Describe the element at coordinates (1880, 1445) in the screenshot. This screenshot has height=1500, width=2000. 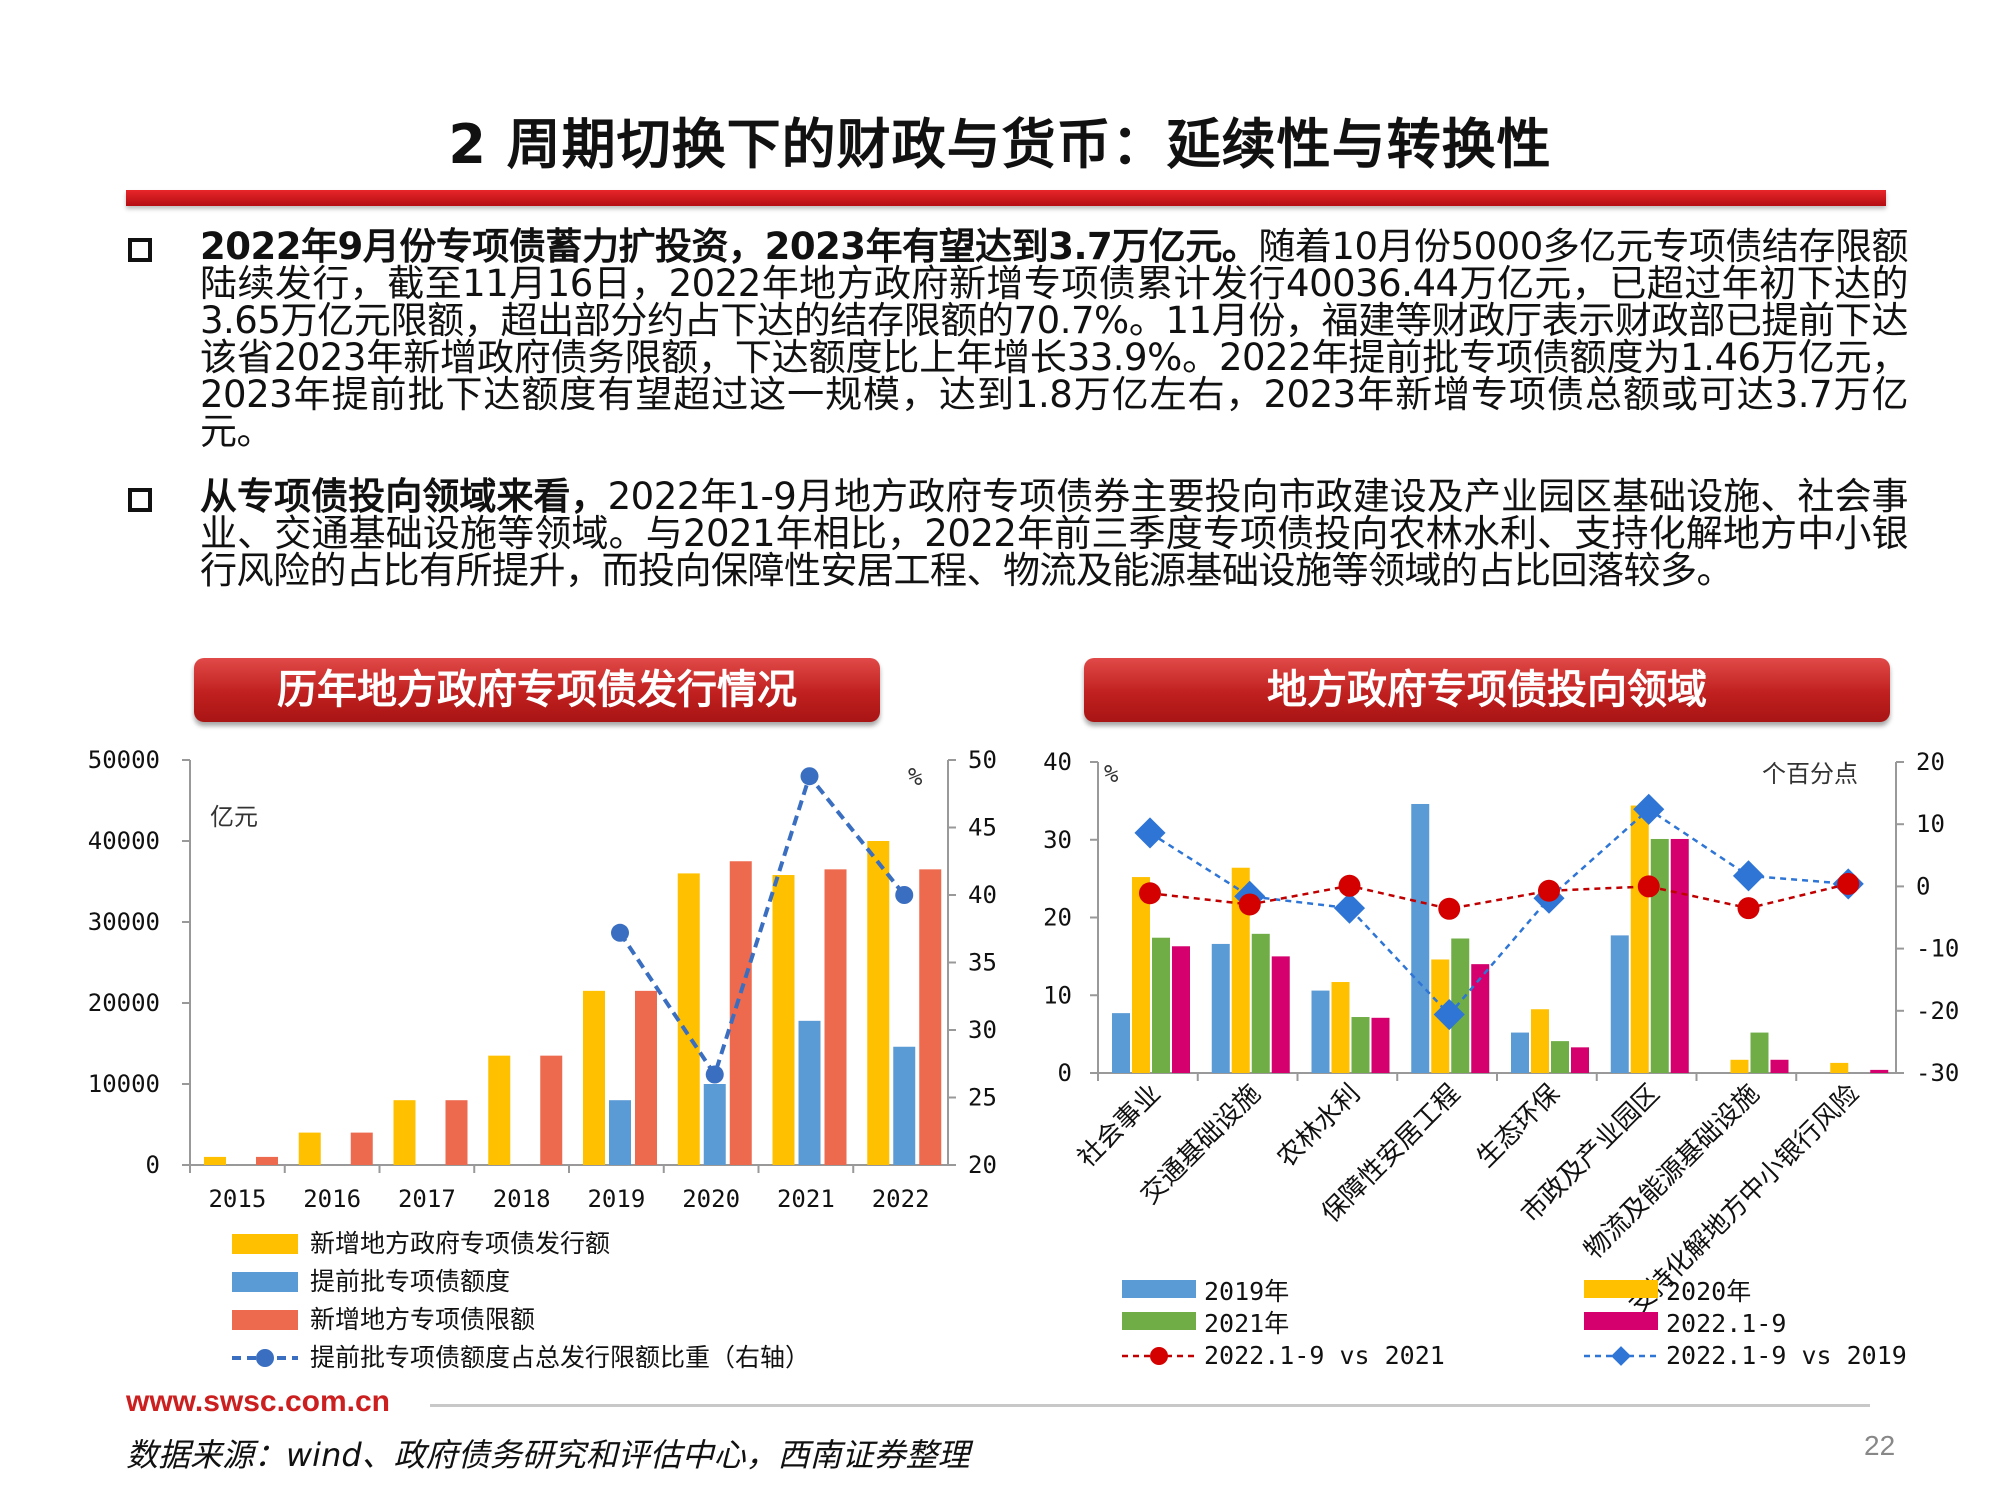
I see `page-number: 22` at that location.